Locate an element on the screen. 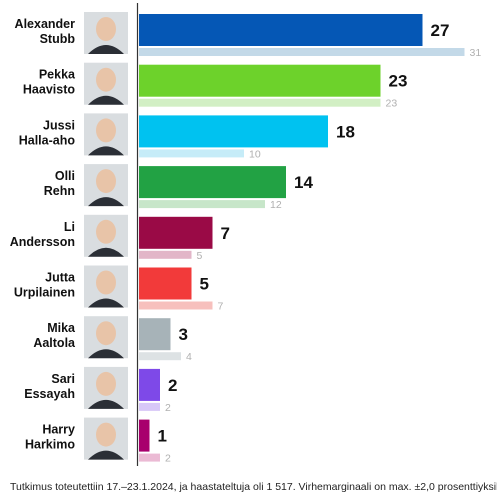 The width and height of the screenshot is (497, 500). candidate-name: Halla-aho is located at coordinates (47, 140).